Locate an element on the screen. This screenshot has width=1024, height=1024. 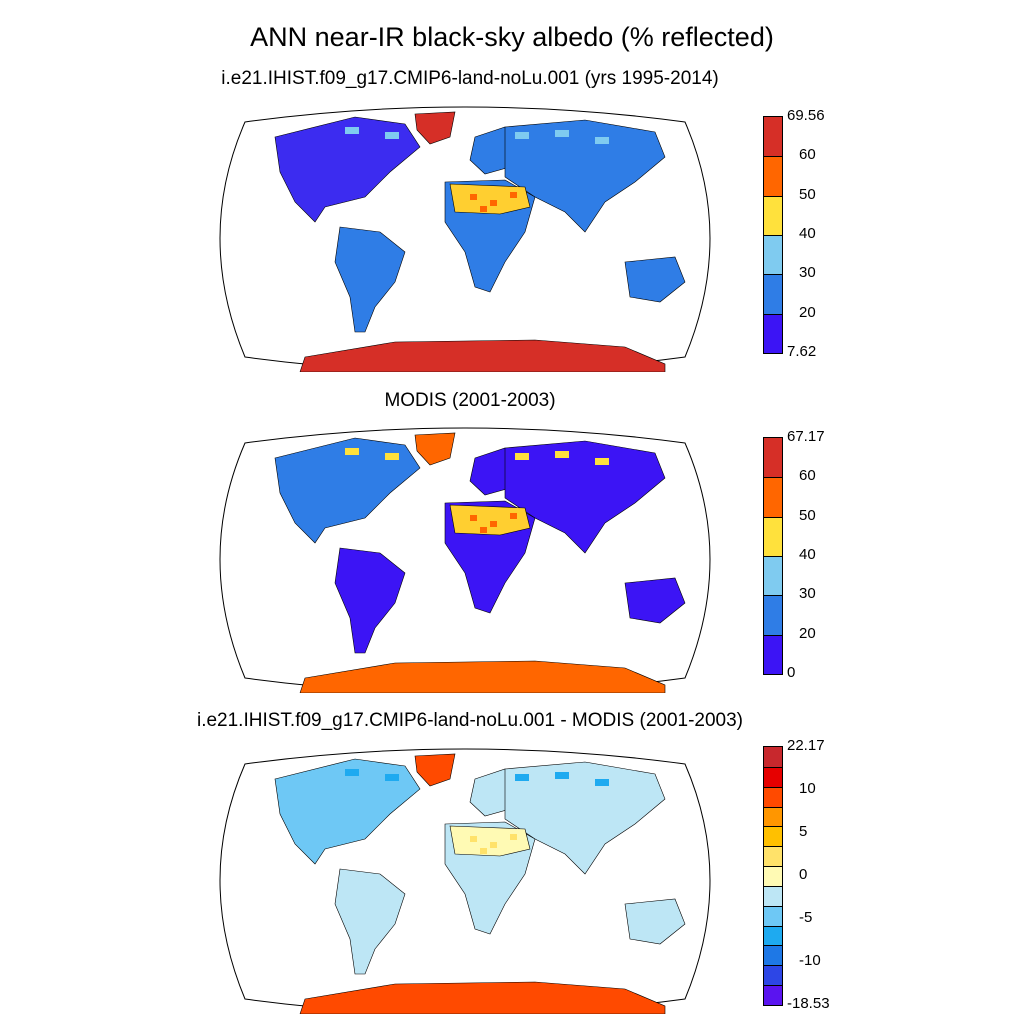
colorbar-tick-label: 67.17 is located at coordinates (806, 436).